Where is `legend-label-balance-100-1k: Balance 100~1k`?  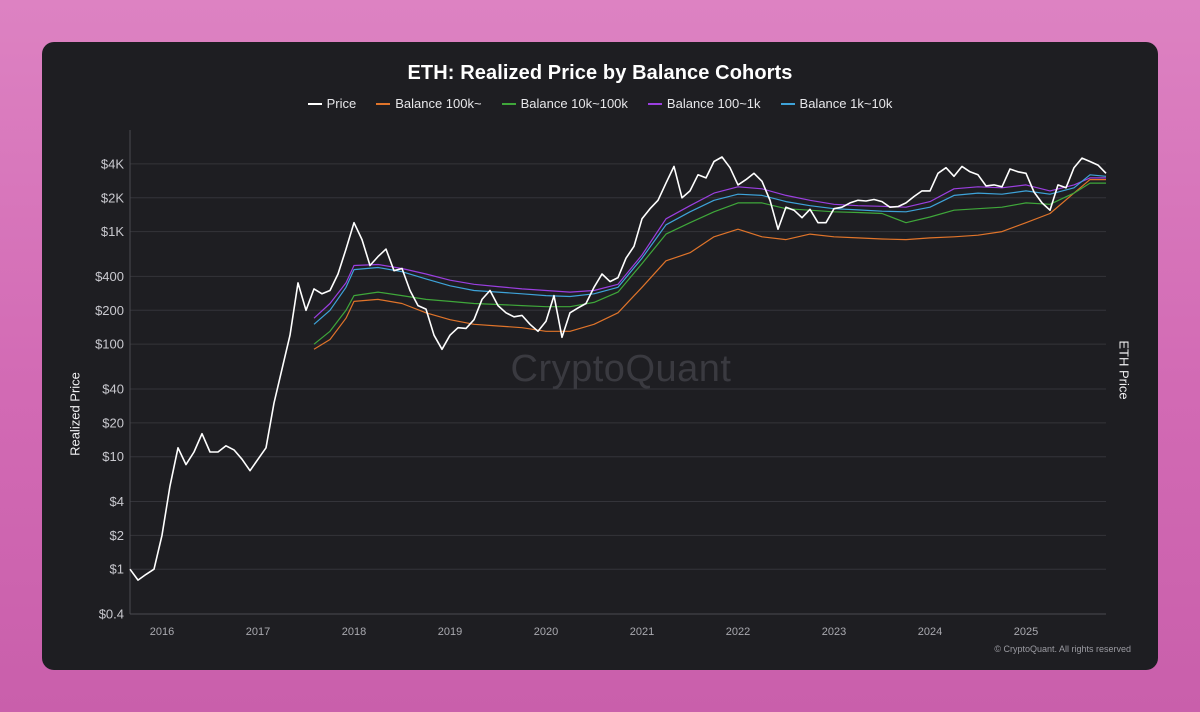 legend-label-balance-100-1k: Balance 100~1k is located at coordinates (713, 103).